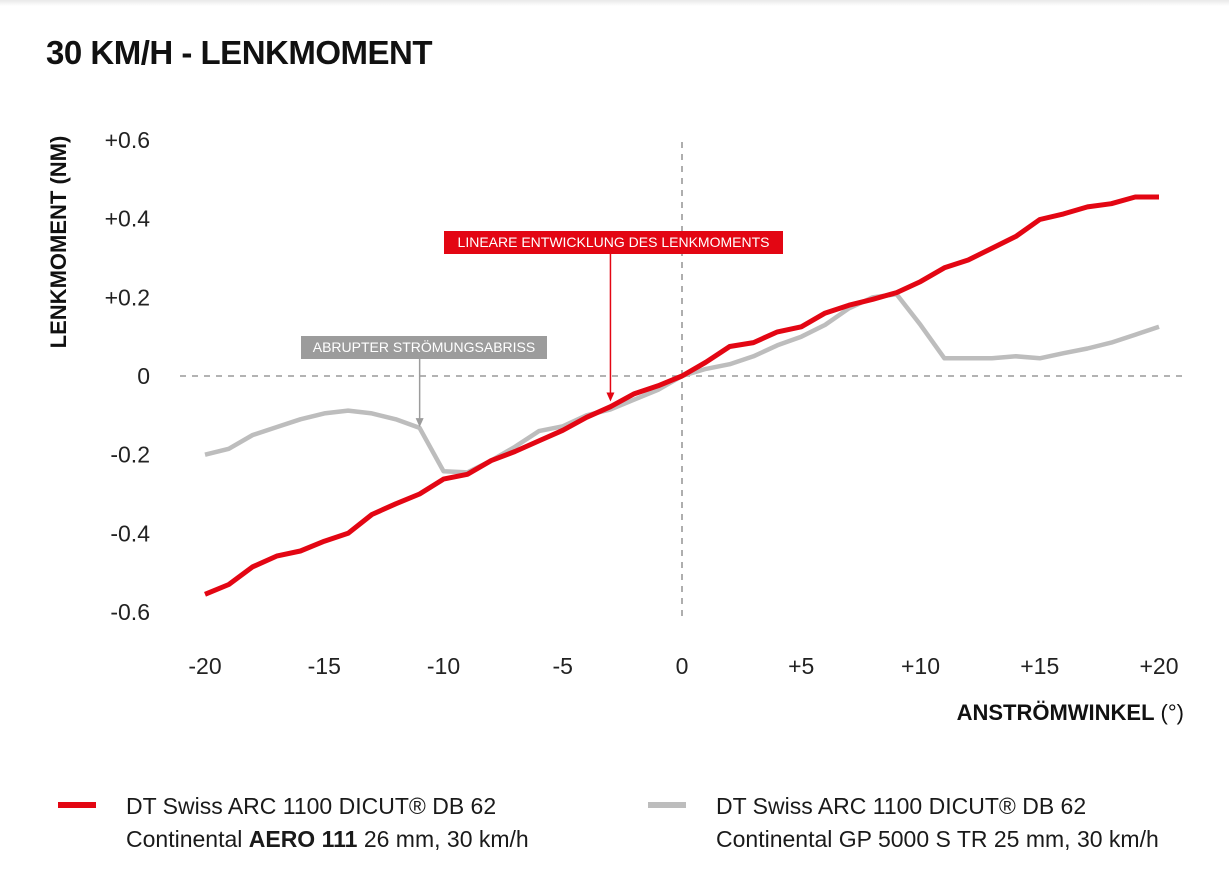  What do you see at coordinates (1056, 712) in the screenshot?
I see `x-axis-label-name: ANSTRÖMWINKEL` at bounding box center [1056, 712].